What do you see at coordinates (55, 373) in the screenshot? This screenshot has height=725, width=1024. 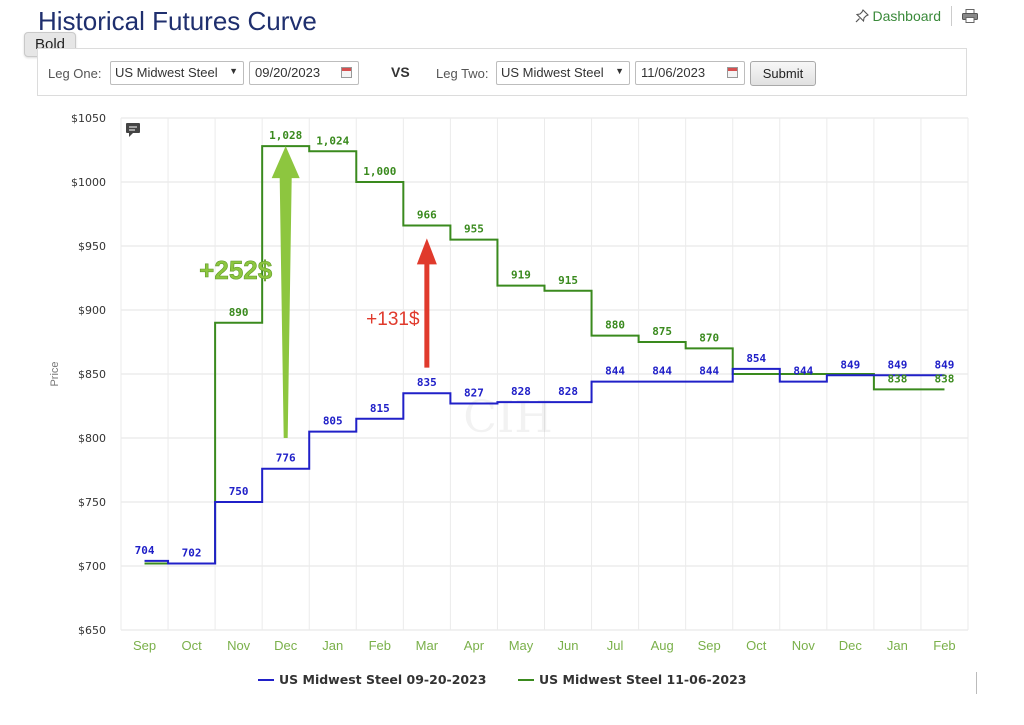 I see `y-axis-title: Price` at bounding box center [55, 373].